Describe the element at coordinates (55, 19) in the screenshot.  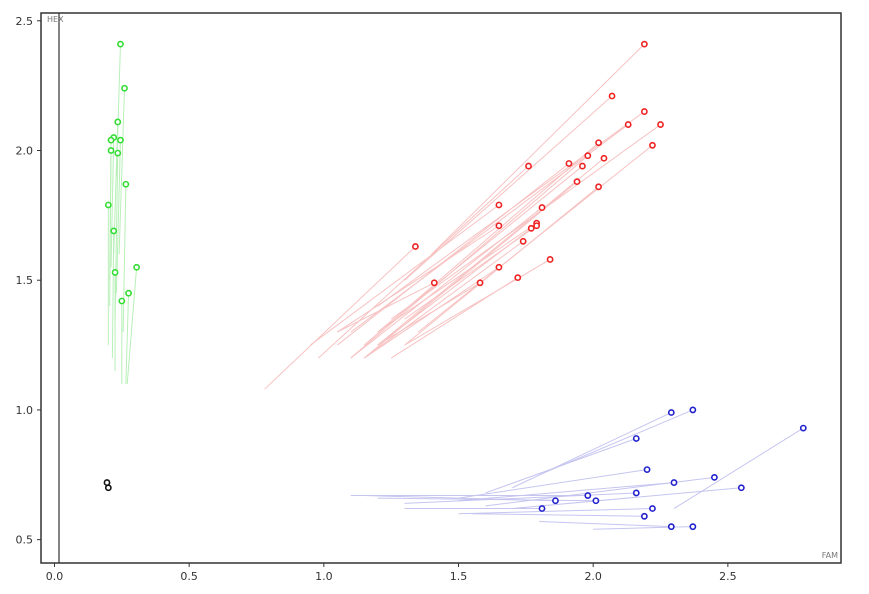
I see `y-axis-label: HEX` at that location.